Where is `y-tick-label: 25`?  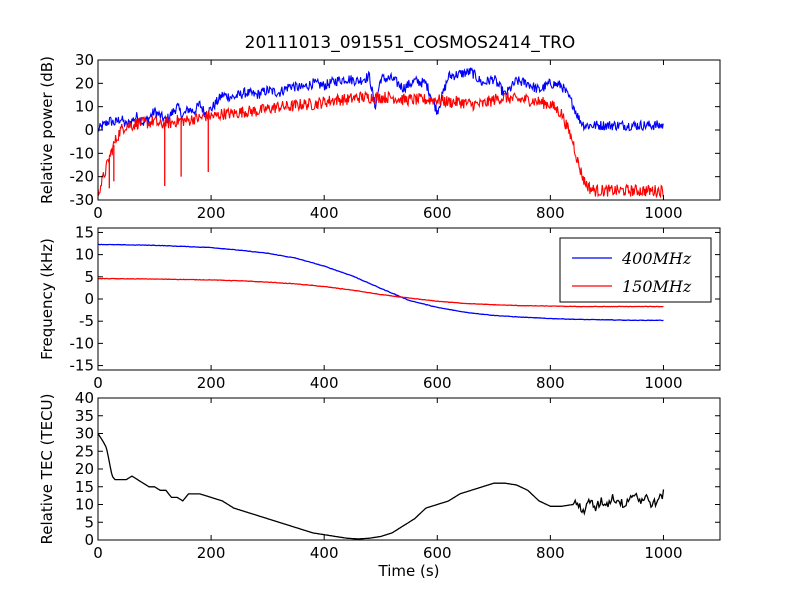
y-tick-label: 25 is located at coordinates (84, 451).